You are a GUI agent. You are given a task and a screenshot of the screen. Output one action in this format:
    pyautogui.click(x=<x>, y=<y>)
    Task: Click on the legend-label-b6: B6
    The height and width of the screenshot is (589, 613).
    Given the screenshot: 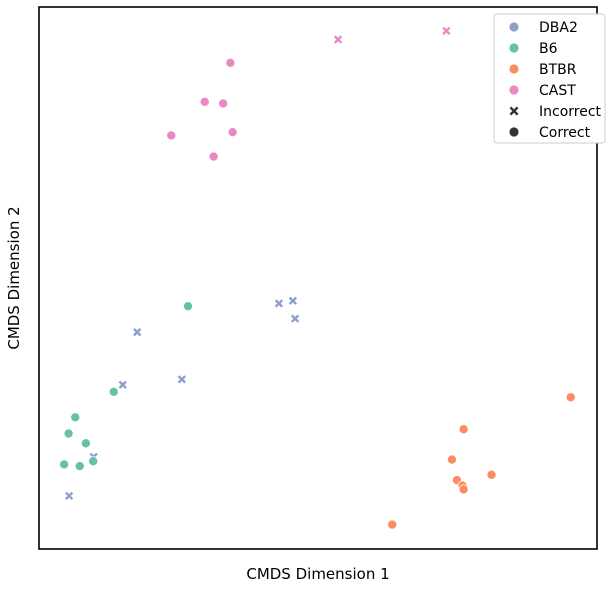 What is the action you would take?
    pyautogui.click(x=548, y=49)
    